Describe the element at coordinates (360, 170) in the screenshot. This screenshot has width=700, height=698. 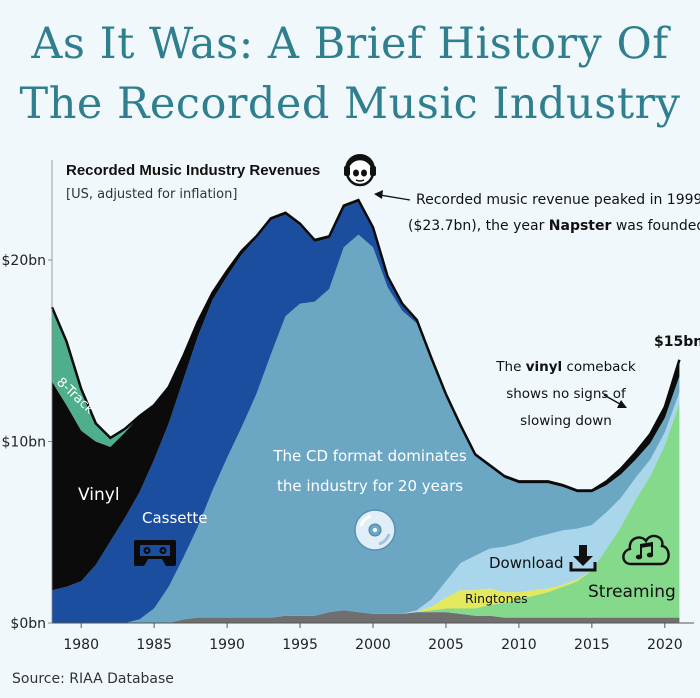
I see `napster-icon` at that location.